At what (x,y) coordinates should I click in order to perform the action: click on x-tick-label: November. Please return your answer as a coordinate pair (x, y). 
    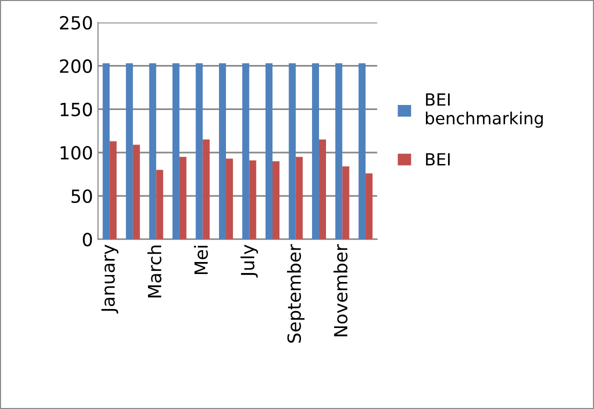
    Looking at the image, I should click on (341, 290).